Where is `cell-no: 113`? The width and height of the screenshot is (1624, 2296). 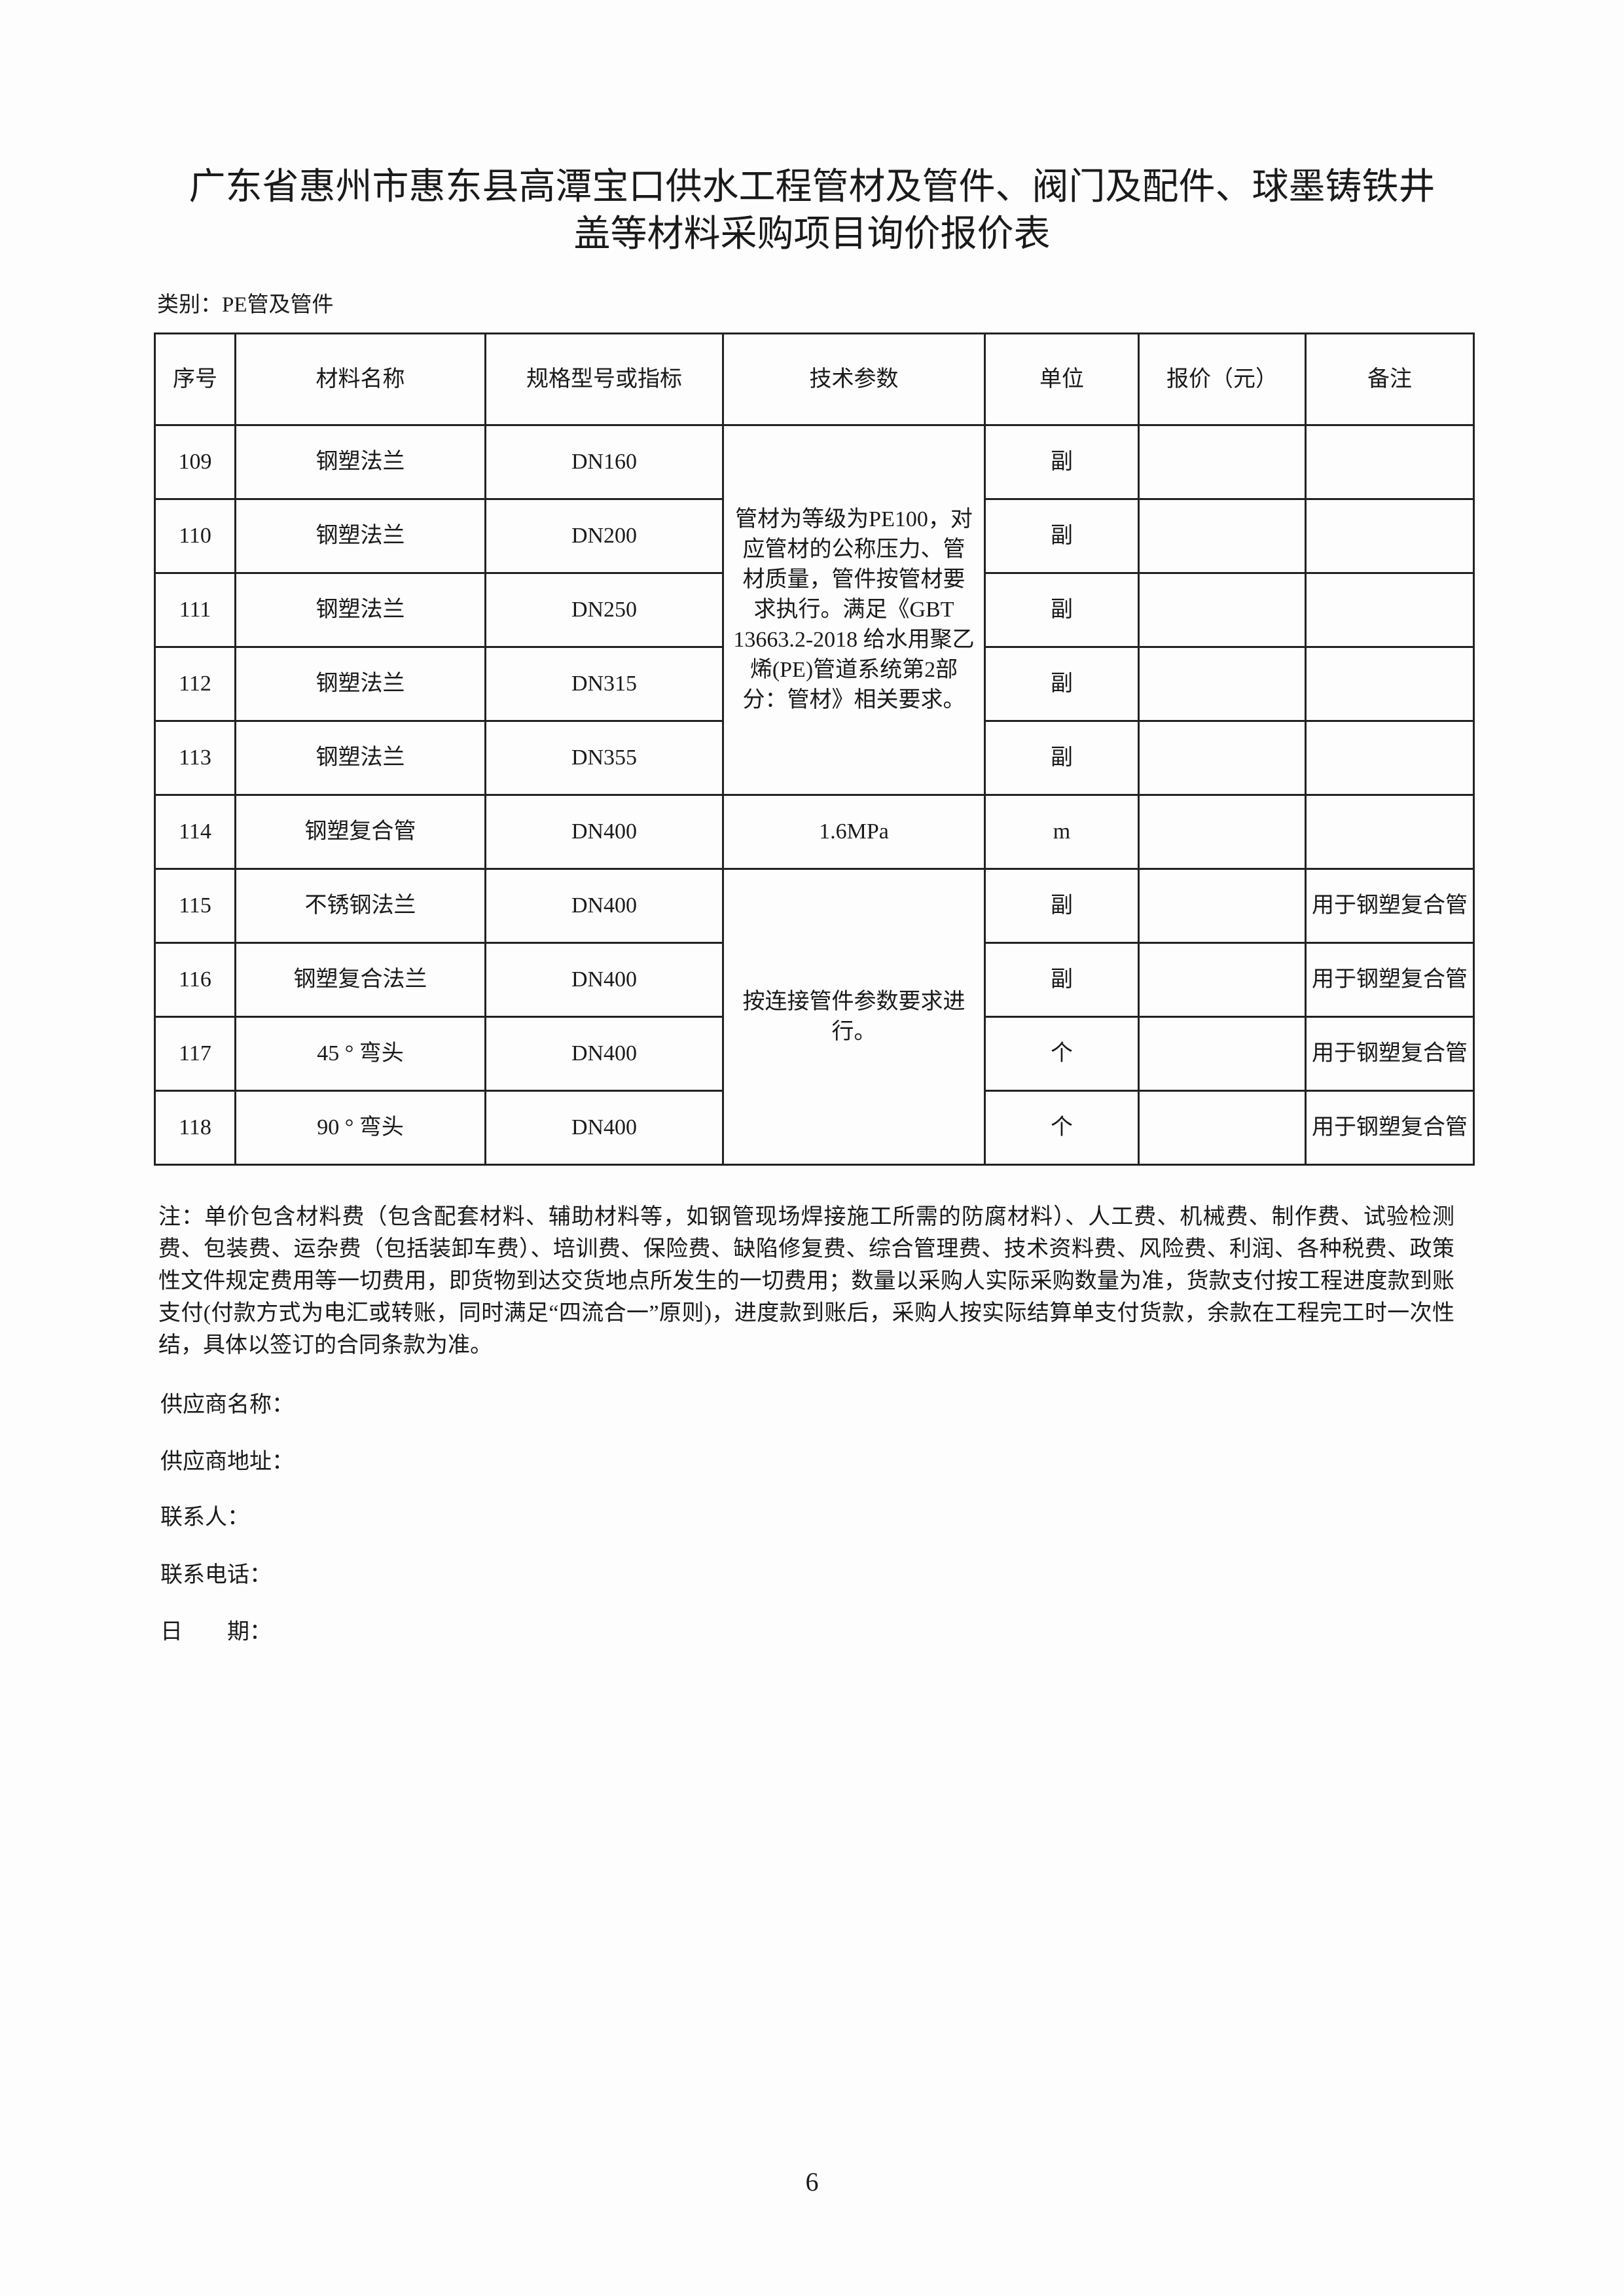
cell-no: 113 is located at coordinates (195, 758).